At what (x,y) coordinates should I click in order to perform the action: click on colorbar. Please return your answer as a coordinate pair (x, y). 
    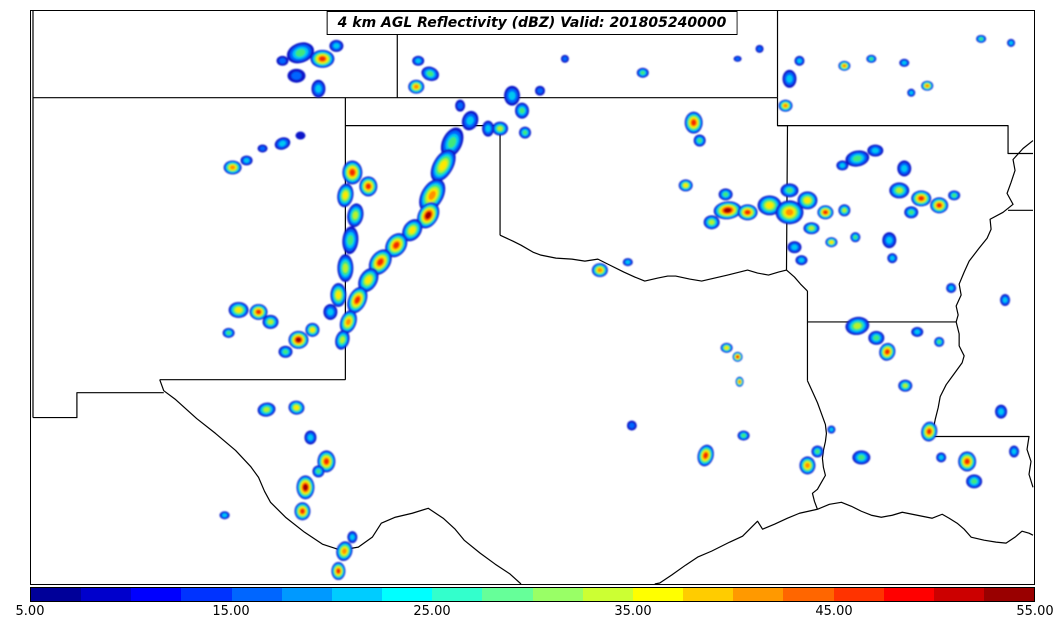
    Looking at the image, I should click on (532, 594).